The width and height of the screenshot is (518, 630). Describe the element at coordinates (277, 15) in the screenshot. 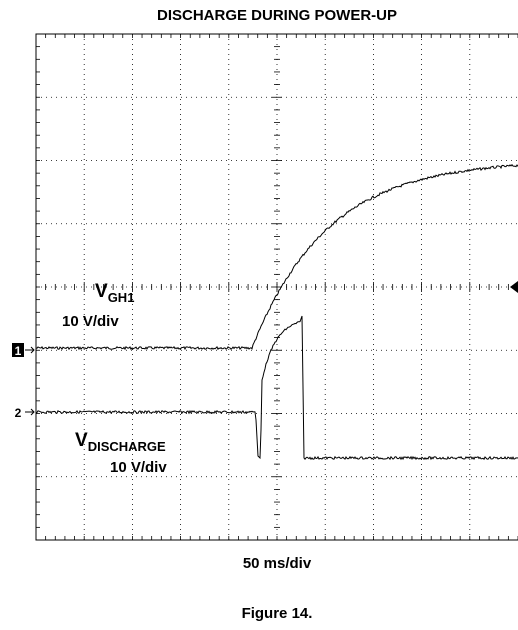

I see `figure-title: DISCHARGE DURING POWER-UP` at that location.